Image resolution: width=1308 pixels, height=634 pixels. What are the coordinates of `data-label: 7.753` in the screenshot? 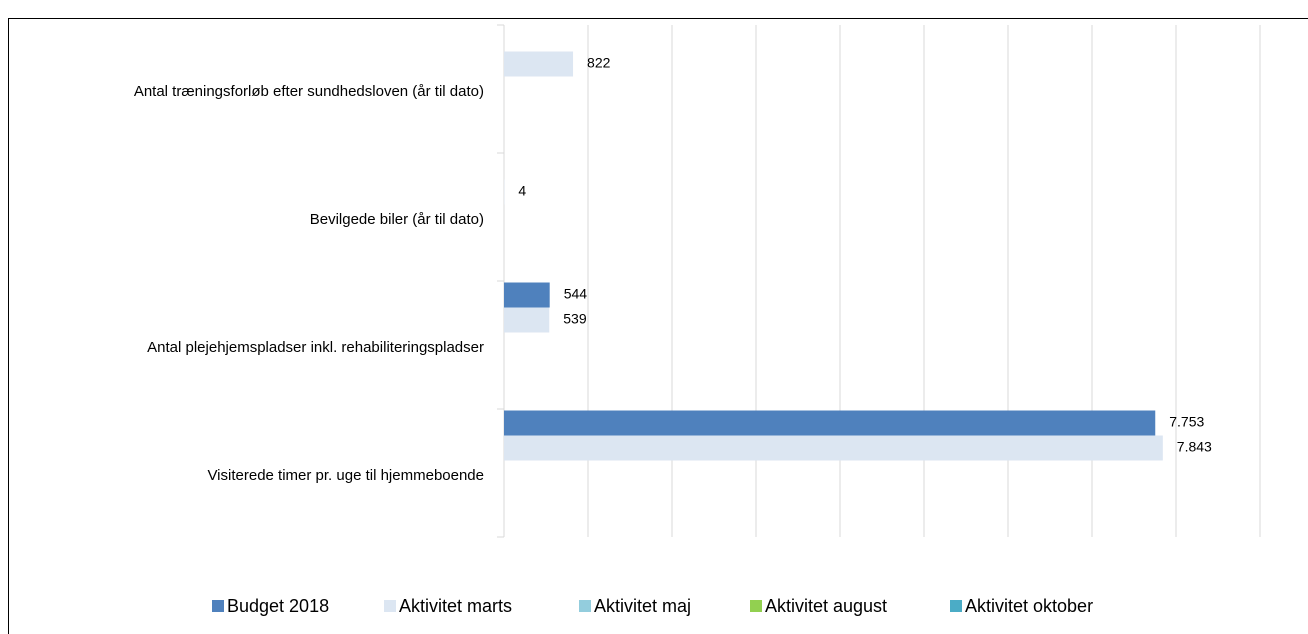 It's located at (1186, 422).